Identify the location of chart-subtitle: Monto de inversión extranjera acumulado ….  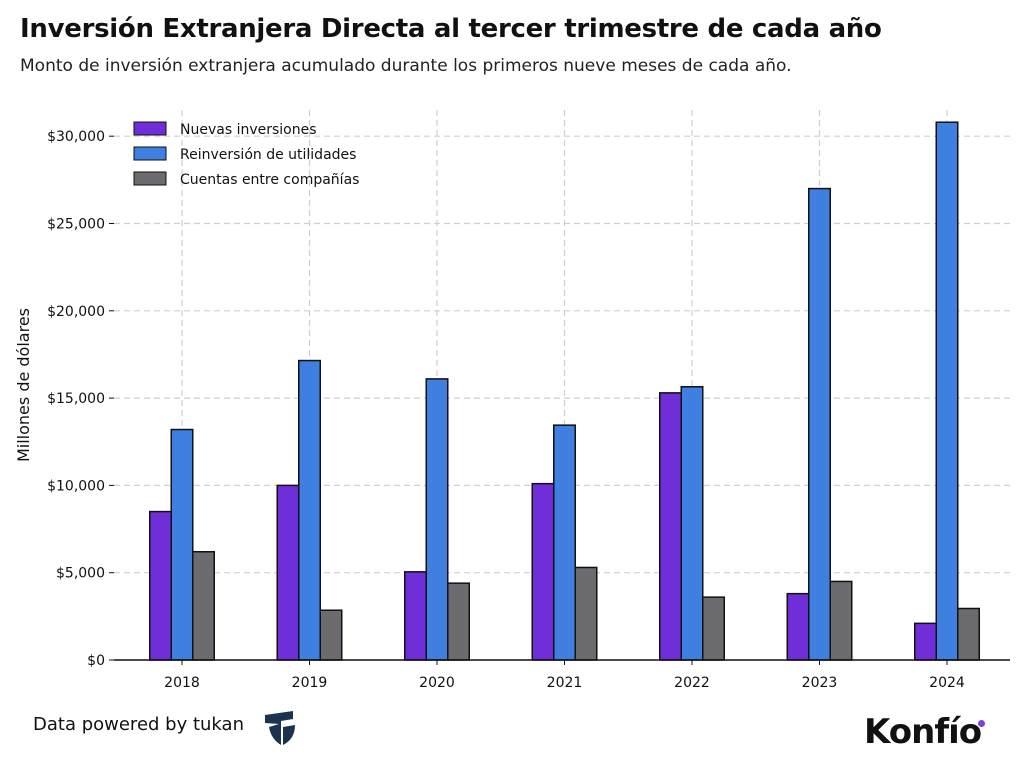
(406, 66).